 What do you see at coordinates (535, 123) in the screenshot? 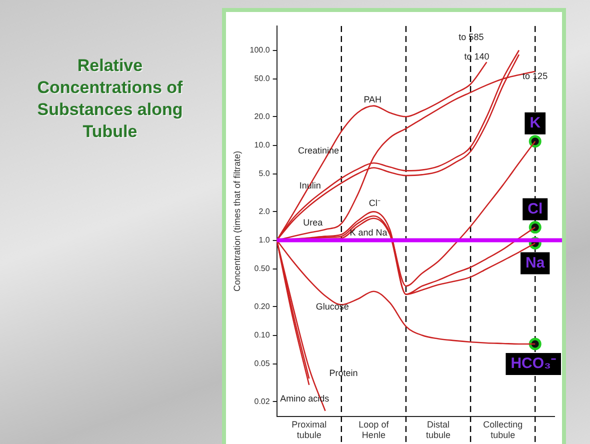
I see `annotation: K` at bounding box center [535, 123].